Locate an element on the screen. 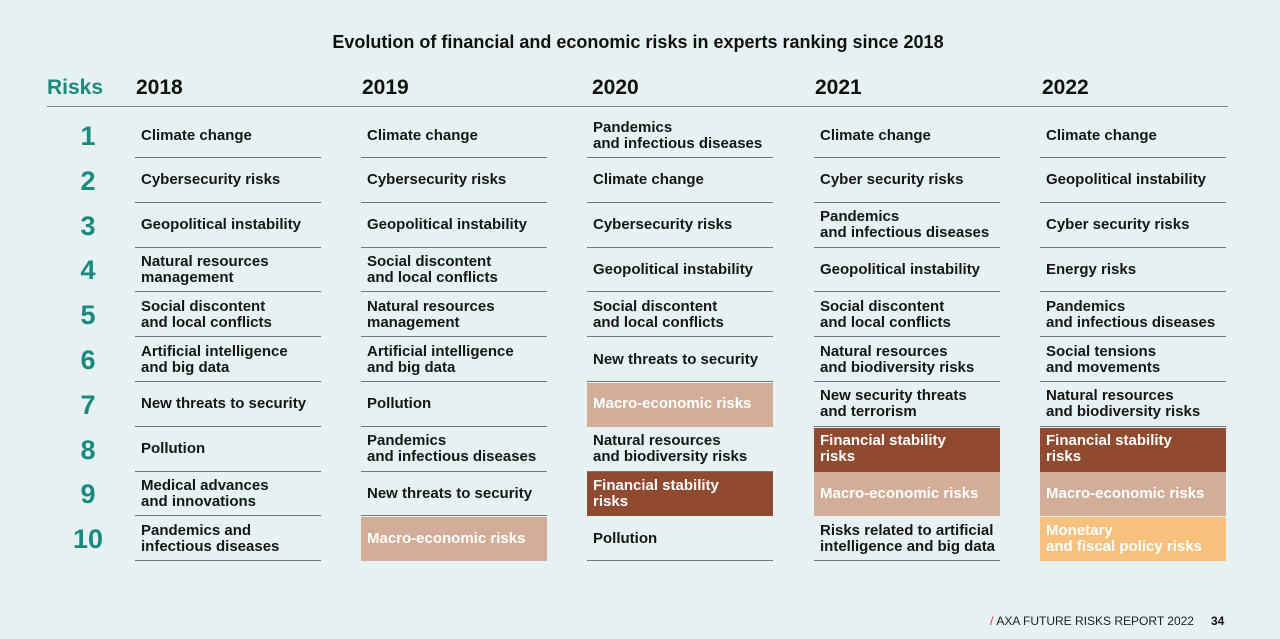 Image resolution: width=1280 pixels, height=639 pixels. risk-label: New security threats and terrorism is located at coordinates (893, 404).